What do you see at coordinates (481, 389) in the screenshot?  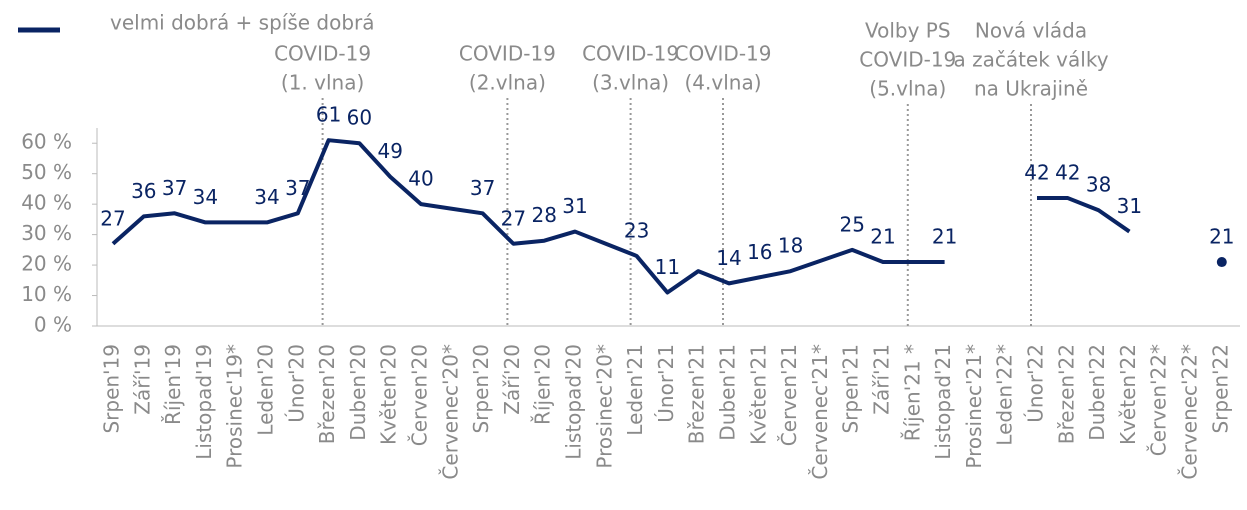 I see `x-tick-label: Srpen'20` at bounding box center [481, 389].